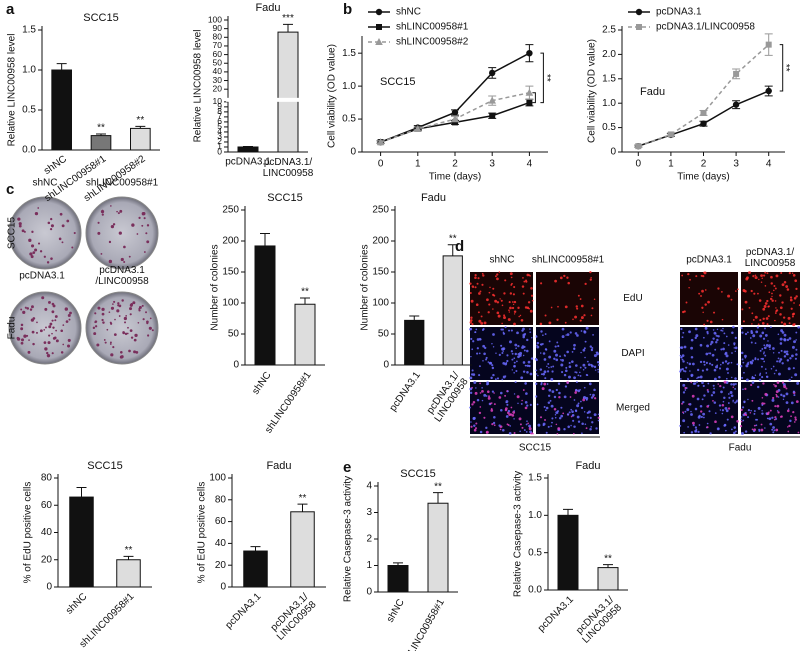  What do you see at coordinates (261, 383) in the screenshot?
I see `x-tick-label: shNC` at bounding box center [261, 383].